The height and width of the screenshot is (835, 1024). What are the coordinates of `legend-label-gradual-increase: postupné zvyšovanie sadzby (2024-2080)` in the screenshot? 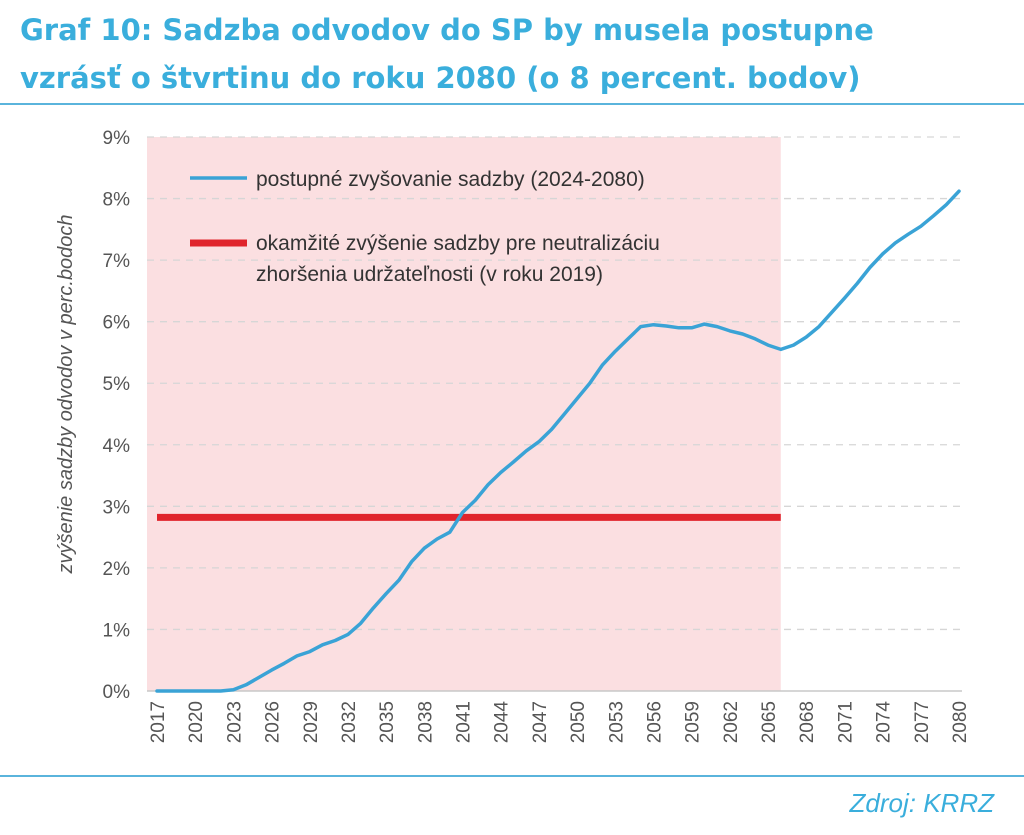 It's located at (450, 179).